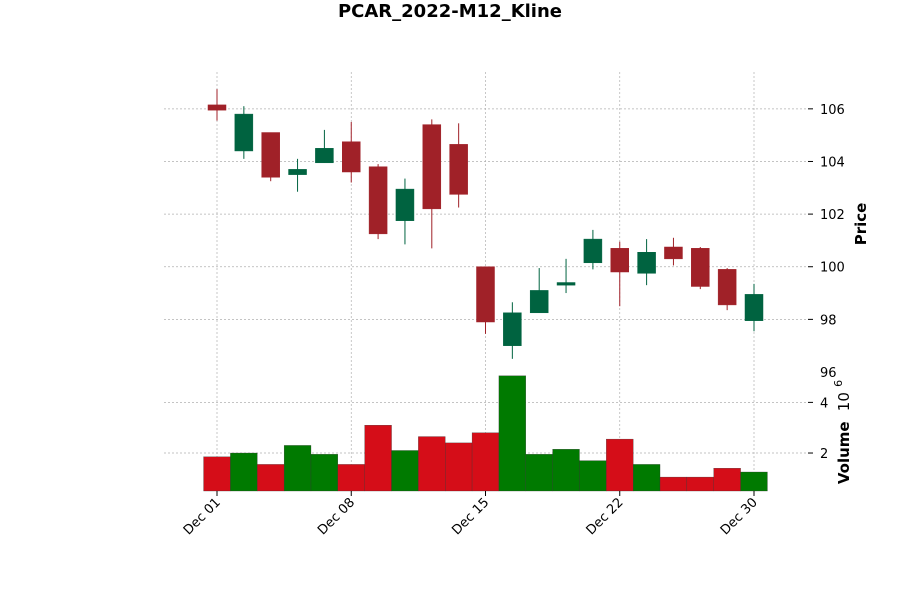  Describe the element at coordinates (336, 516) in the screenshot. I see `x-tick-label: Dec 08` at that location.